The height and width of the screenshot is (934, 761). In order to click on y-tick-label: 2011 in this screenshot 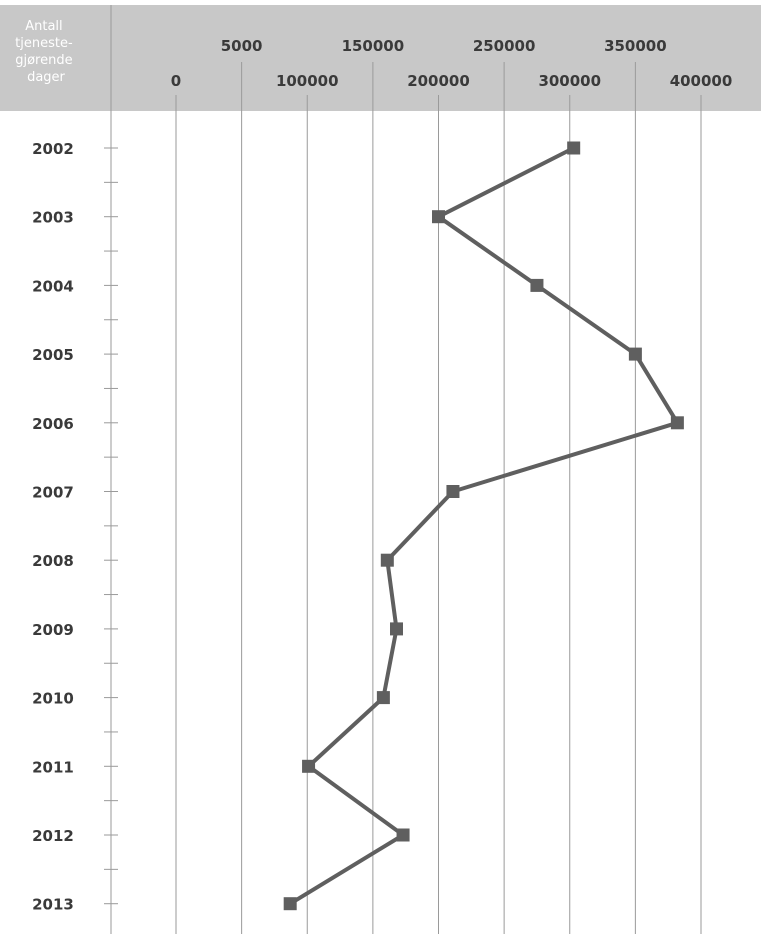, I will do `click(53, 767)`.